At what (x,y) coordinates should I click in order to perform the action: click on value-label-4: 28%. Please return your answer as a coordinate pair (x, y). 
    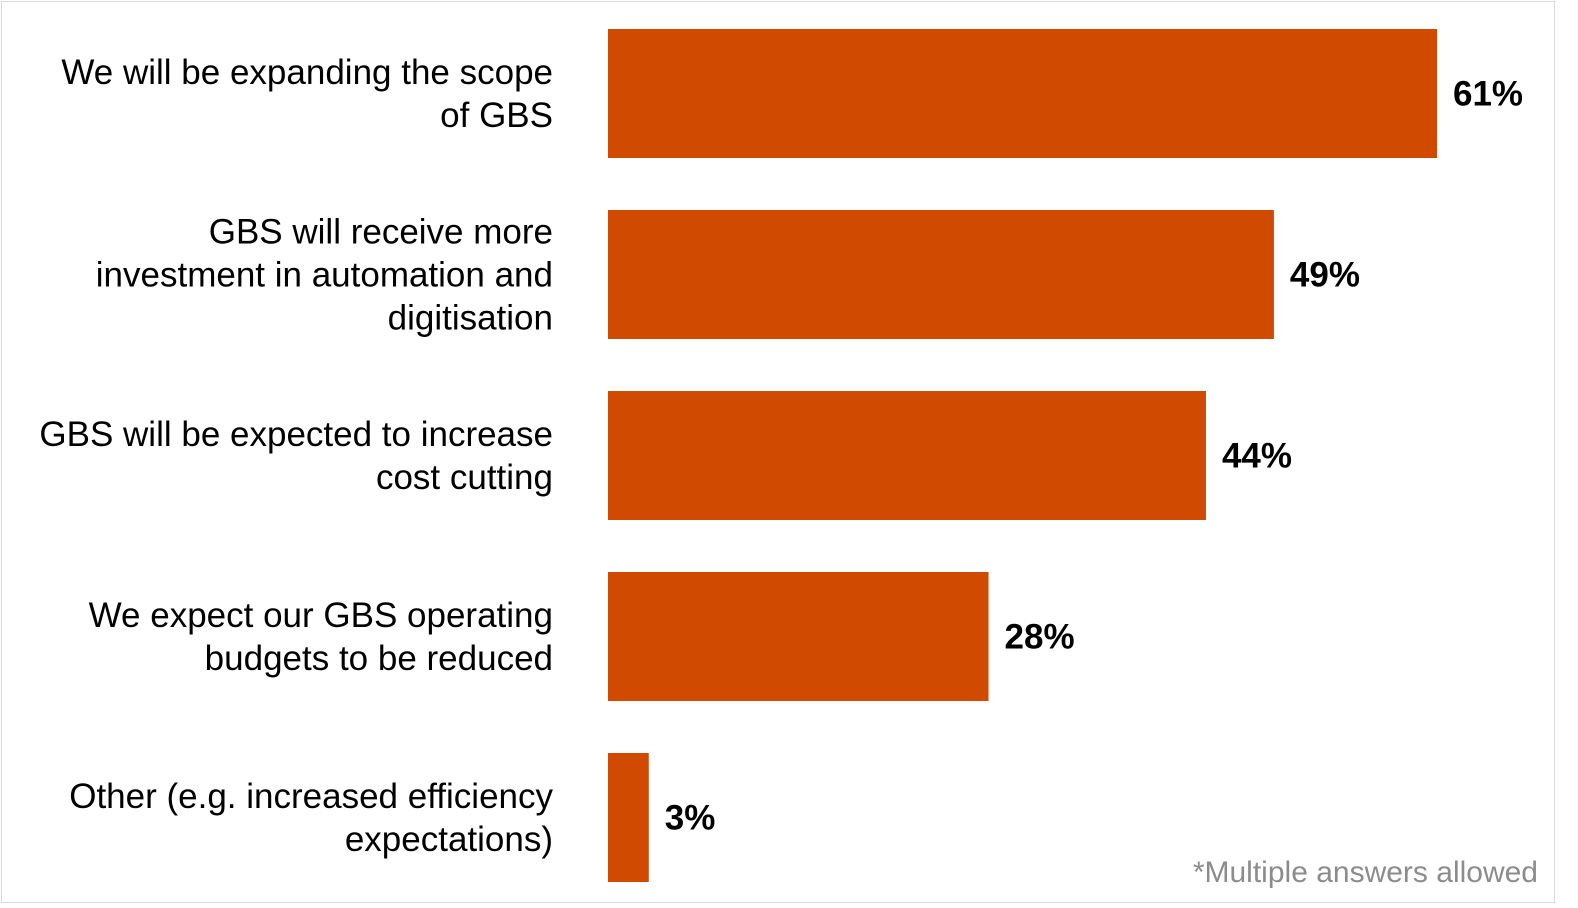
    Looking at the image, I should click on (1040, 637).